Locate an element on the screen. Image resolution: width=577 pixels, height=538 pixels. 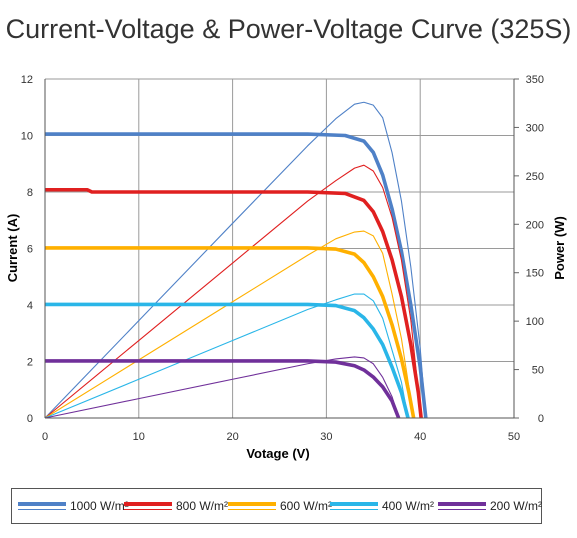
x-tick-label: 10 is located at coordinates (139, 437).